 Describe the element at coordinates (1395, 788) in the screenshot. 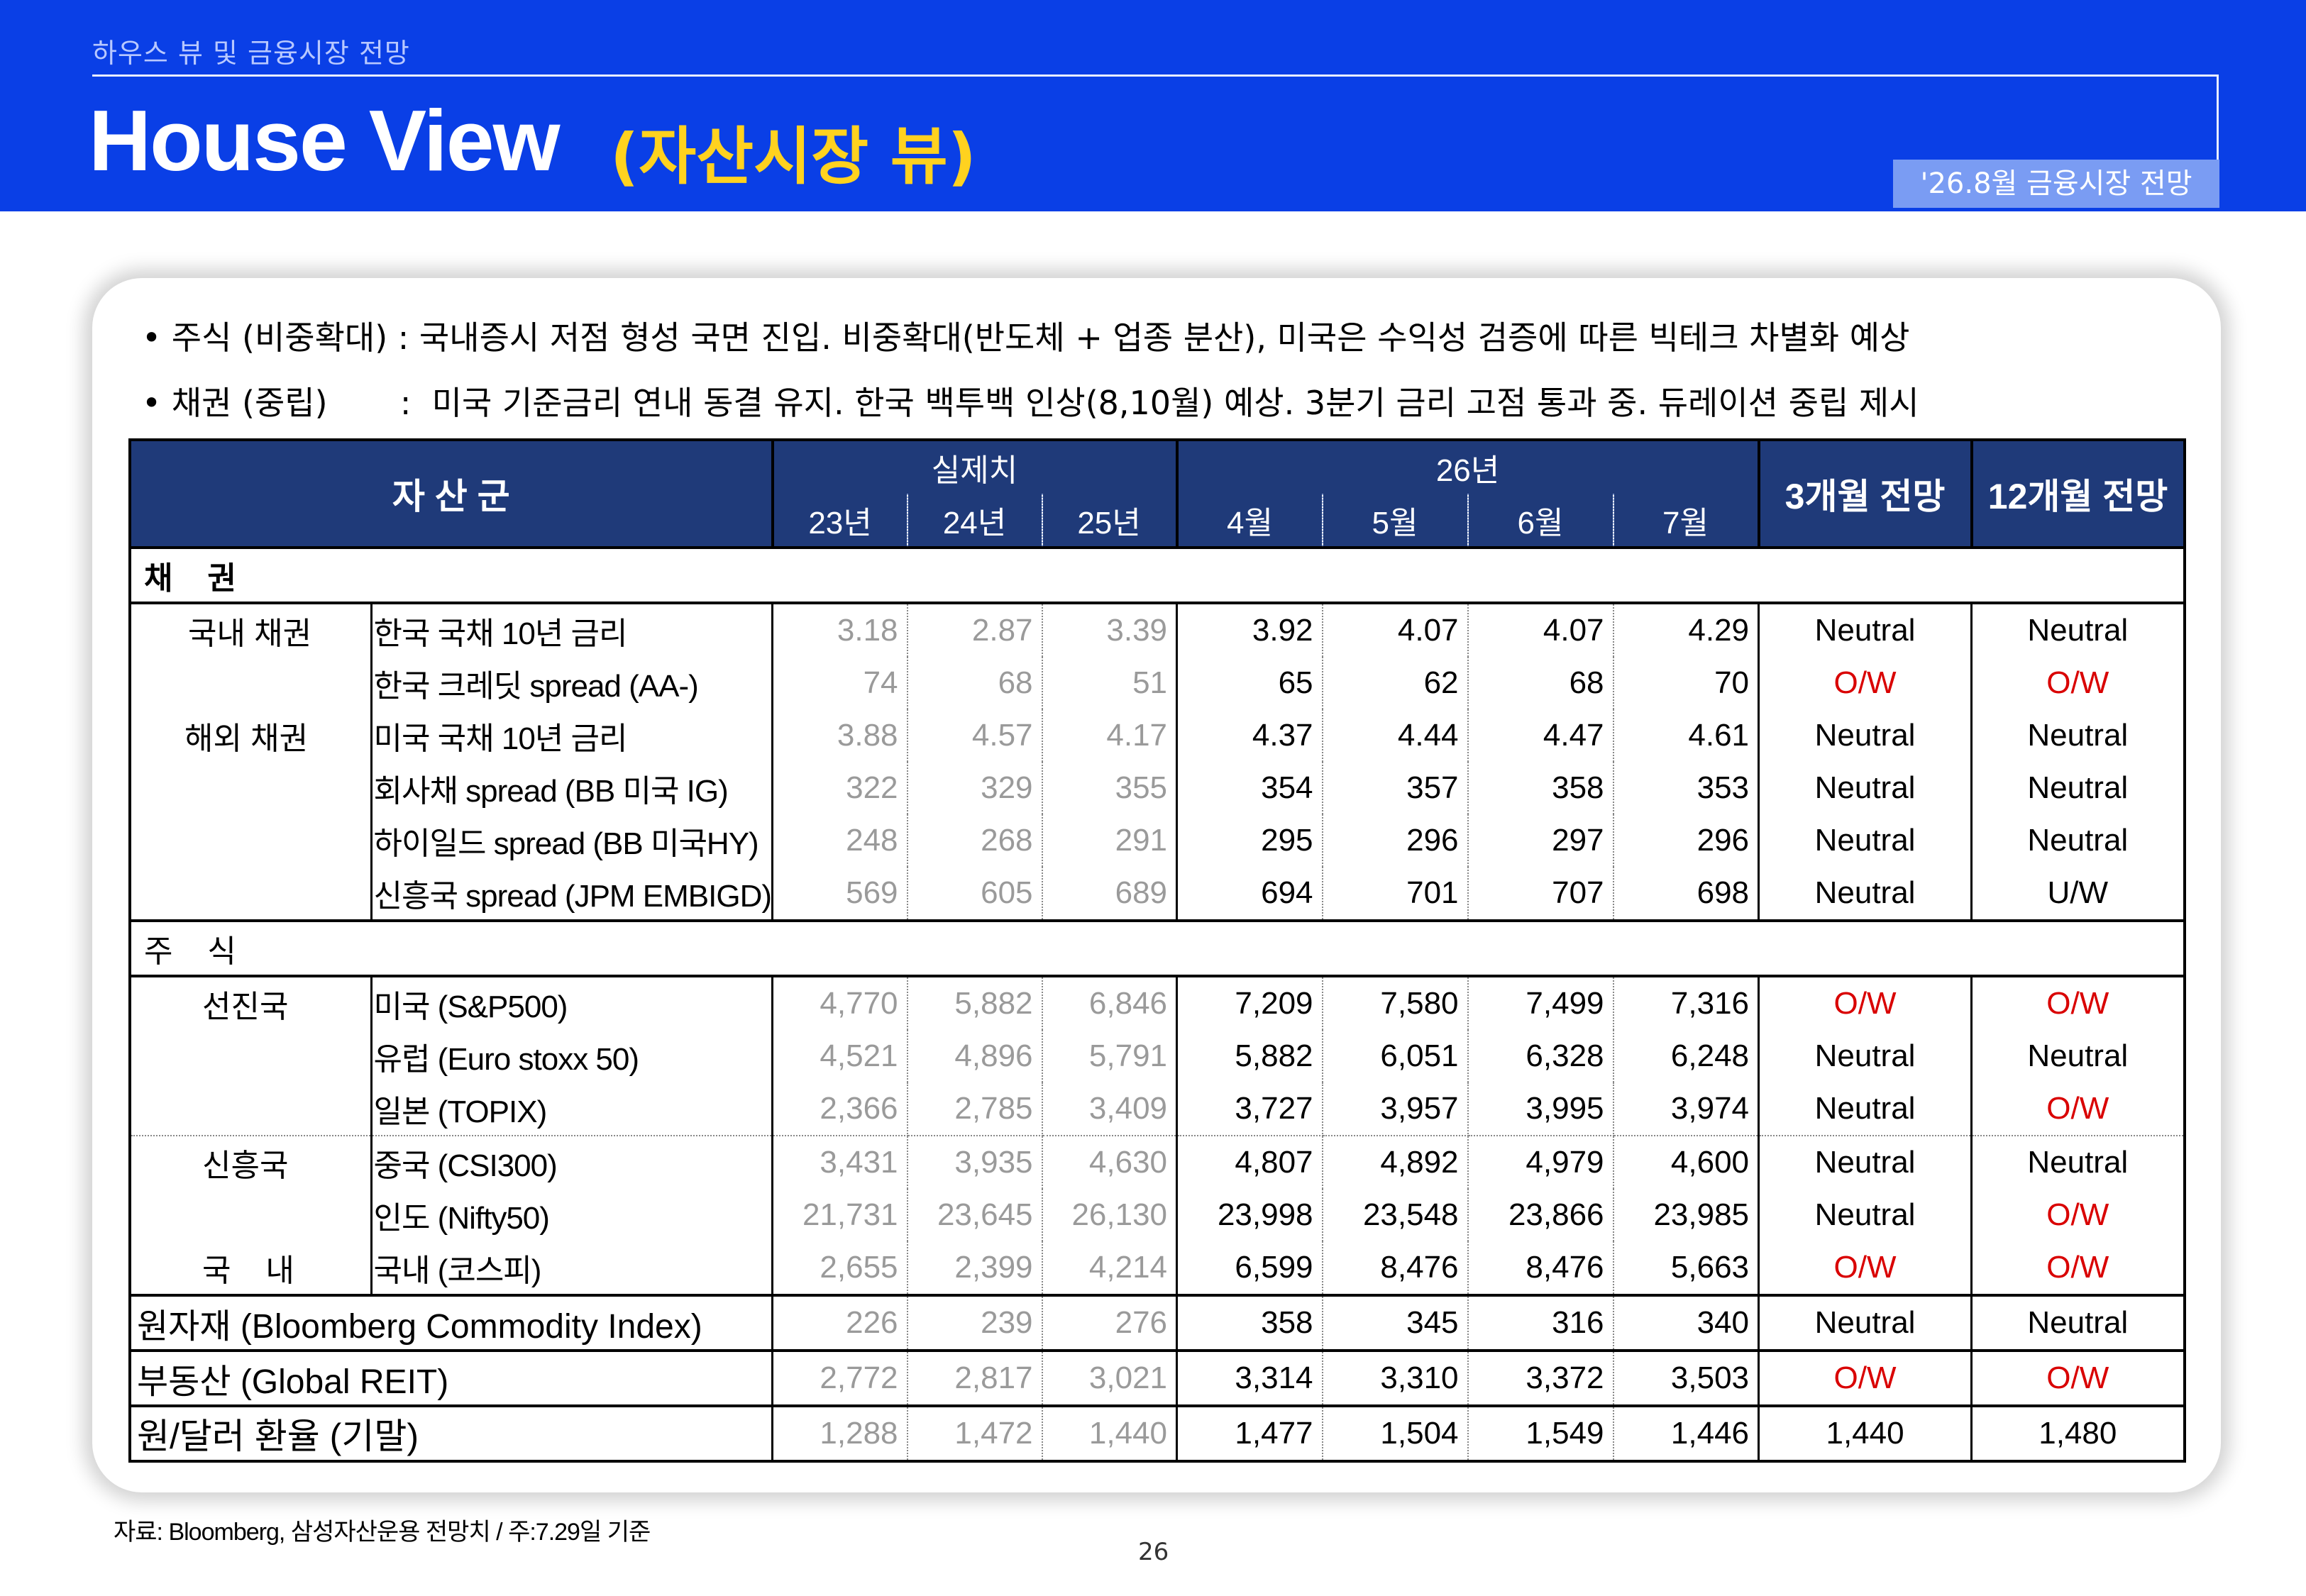

I see `cell-may: 357` at that location.